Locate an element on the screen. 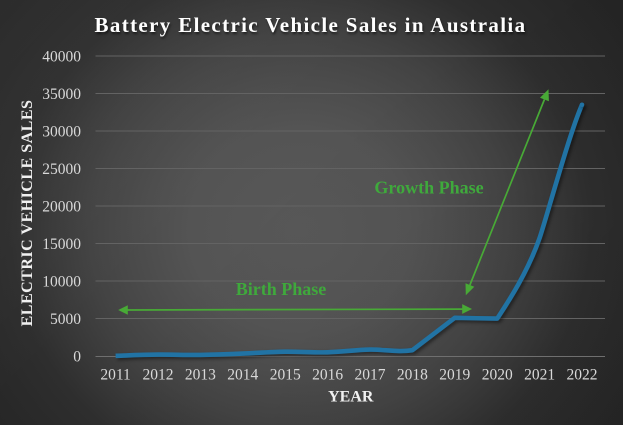 The image size is (623, 425). svg-text: 2018 is located at coordinates (412, 375).